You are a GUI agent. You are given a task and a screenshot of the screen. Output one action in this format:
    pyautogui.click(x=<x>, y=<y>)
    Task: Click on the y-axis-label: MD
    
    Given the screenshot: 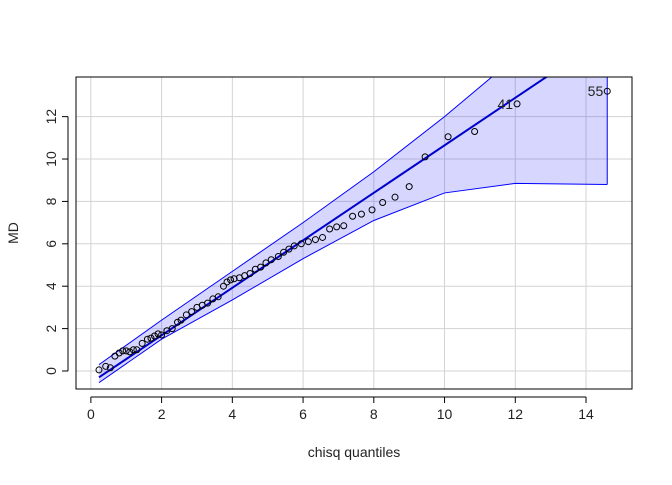 What is the action you would take?
    pyautogui.click(x=13, y=233)
    